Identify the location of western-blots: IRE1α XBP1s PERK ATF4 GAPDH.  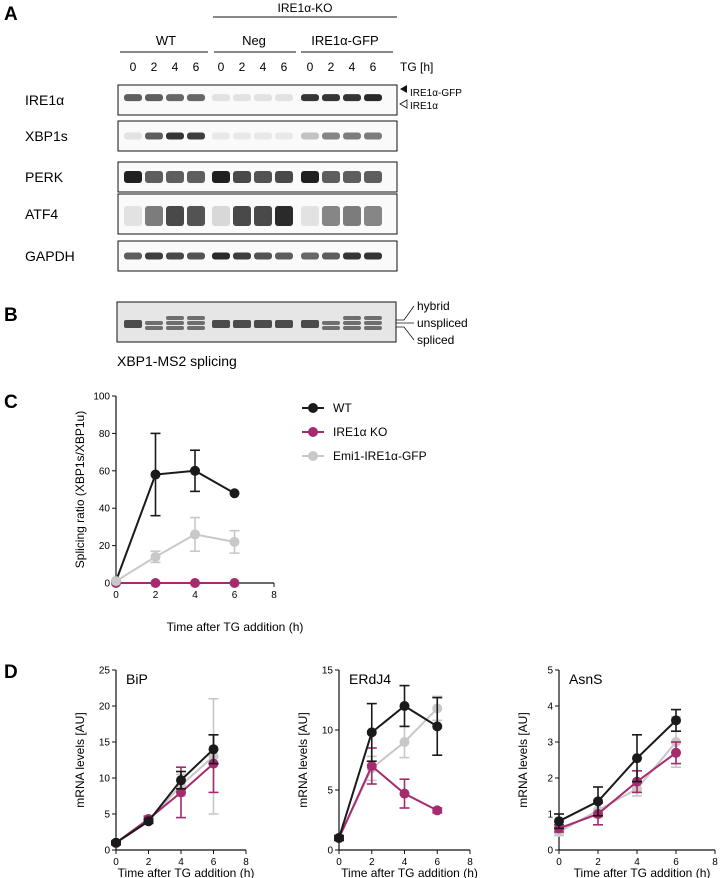
(211, 178).